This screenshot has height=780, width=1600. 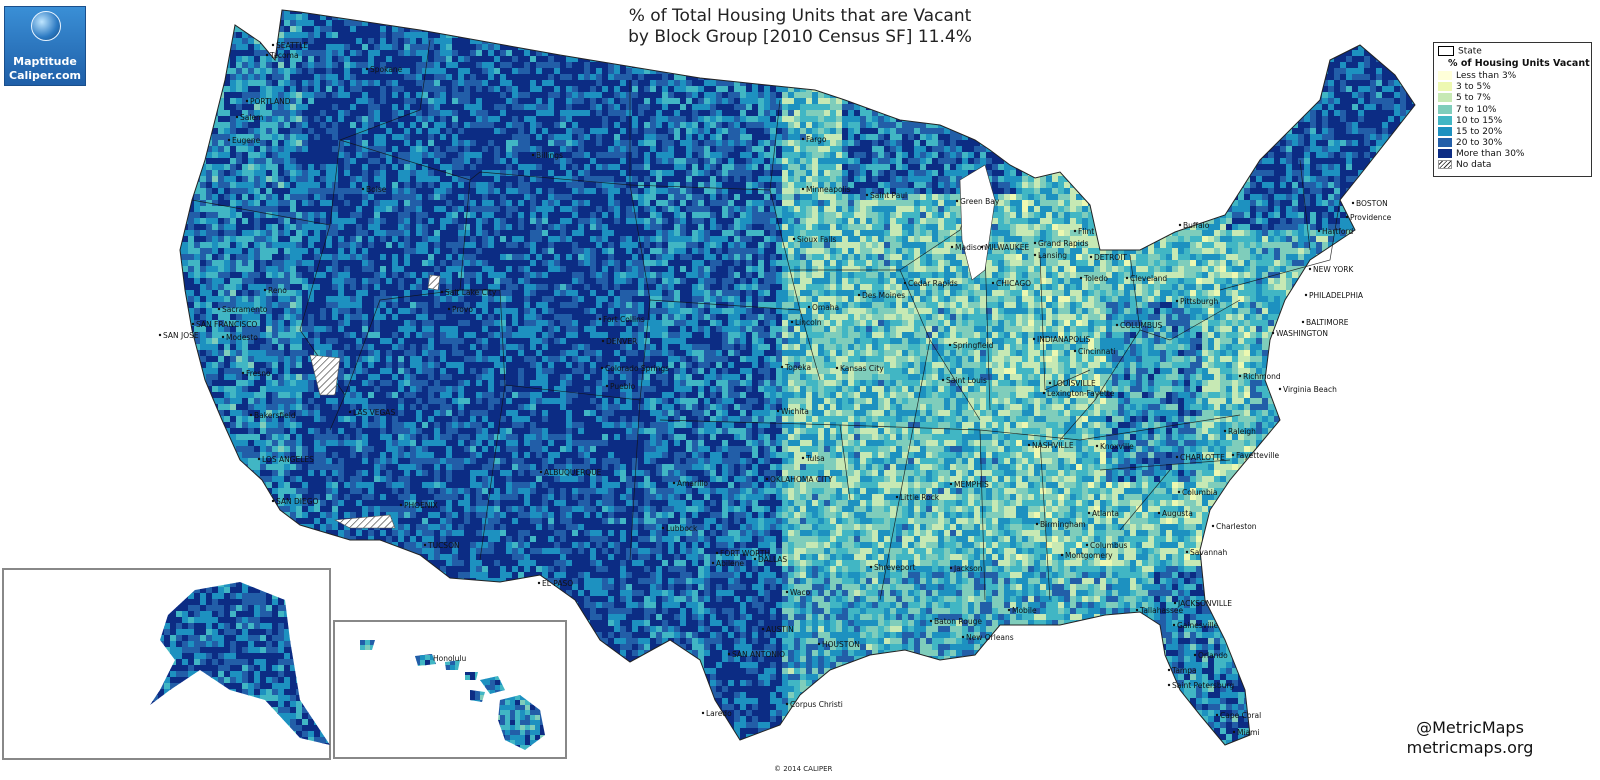 What do you see at coordinates (1117, 446) in the screenshot?
I see `city-label: Knoxville` at bounding box center [1117, 446].